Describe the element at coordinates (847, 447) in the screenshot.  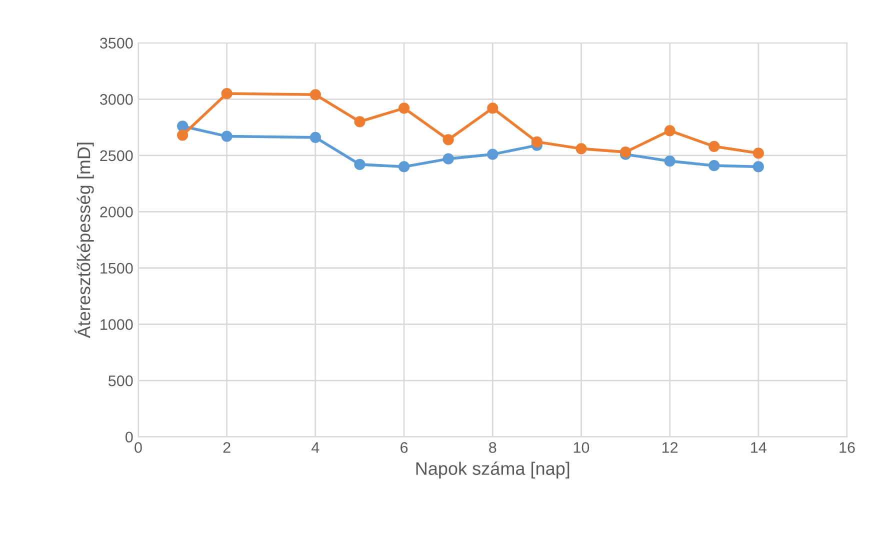
I see `x-tick-label: 16` at that location.